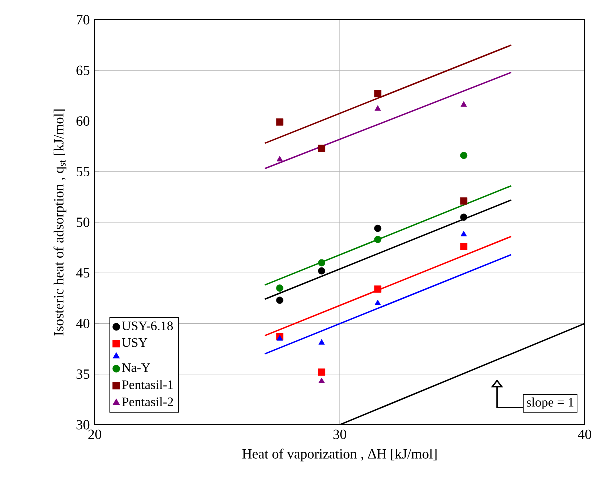 The height and width of the screenshot is (483, 591). Describe the element at coordinates (136, 368) in the screenshot. I see `legend-label: Na-Y` at that location.